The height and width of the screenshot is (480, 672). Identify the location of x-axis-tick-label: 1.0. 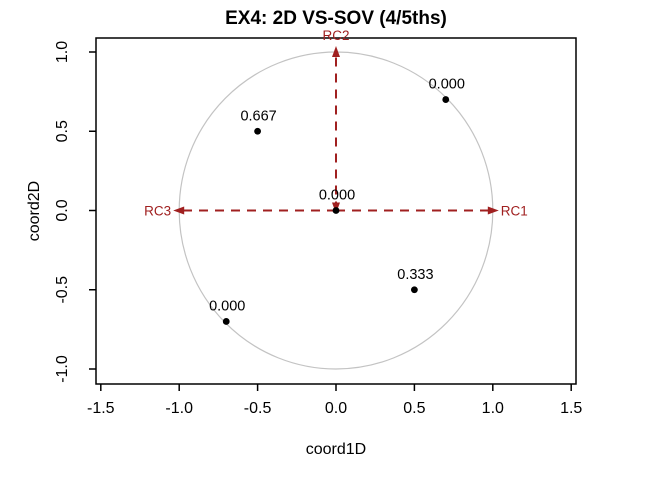
(493, 408).